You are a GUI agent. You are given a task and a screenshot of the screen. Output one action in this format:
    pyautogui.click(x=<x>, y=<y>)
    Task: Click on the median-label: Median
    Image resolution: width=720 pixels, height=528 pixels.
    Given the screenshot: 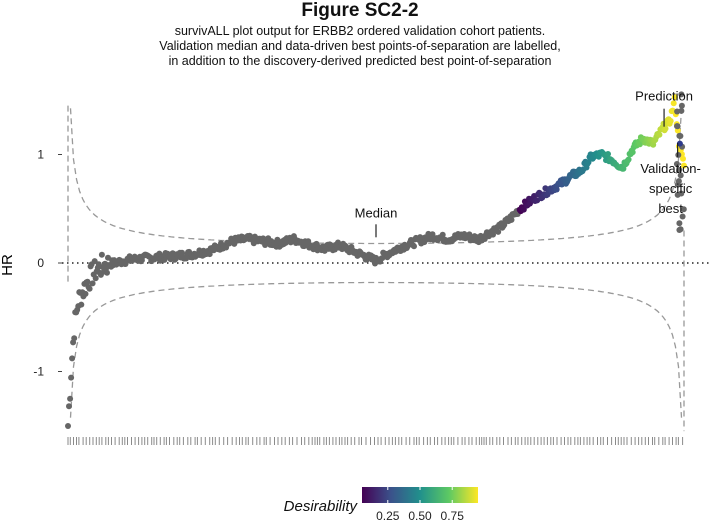 What is the action you would take?
    pyautogui.click(x=376, y=212)
    